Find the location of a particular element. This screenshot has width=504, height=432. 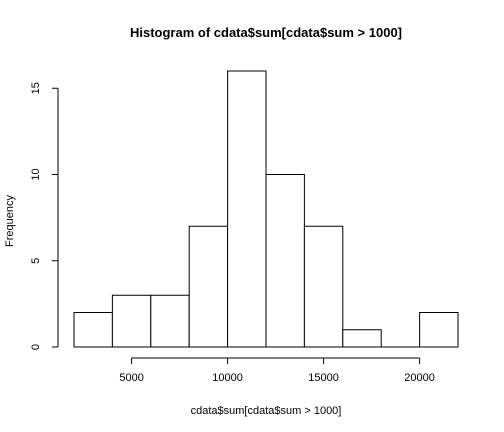

y-tick-label-2: 10 is located at coordinates (36, 174).